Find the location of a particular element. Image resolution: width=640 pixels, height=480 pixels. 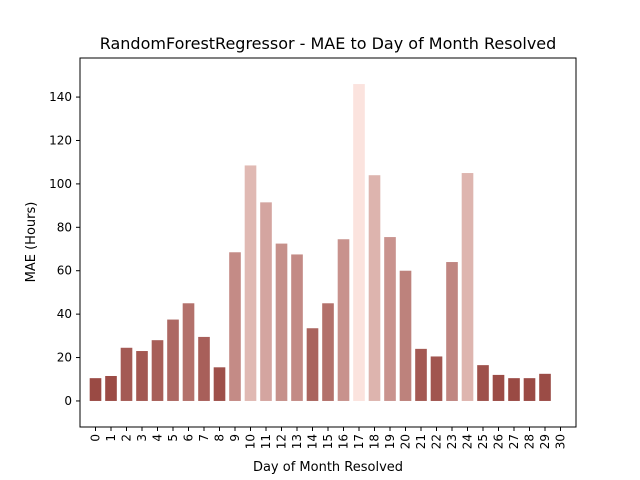

x-tick-label: 19 is located at coordinates (390, 441).